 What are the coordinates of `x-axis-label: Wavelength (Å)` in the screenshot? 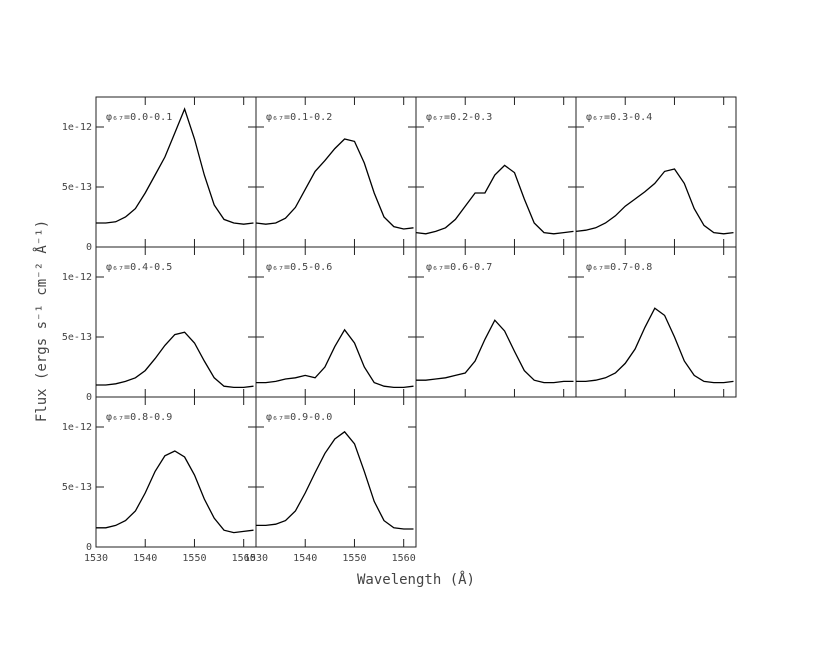 It's located at (416, 579).